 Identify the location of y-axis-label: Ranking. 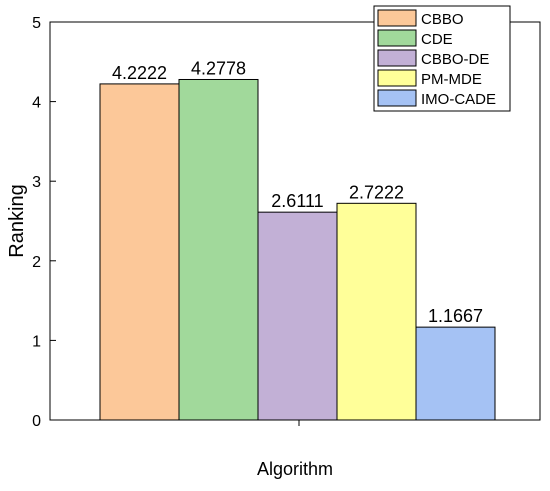
(17, 220).